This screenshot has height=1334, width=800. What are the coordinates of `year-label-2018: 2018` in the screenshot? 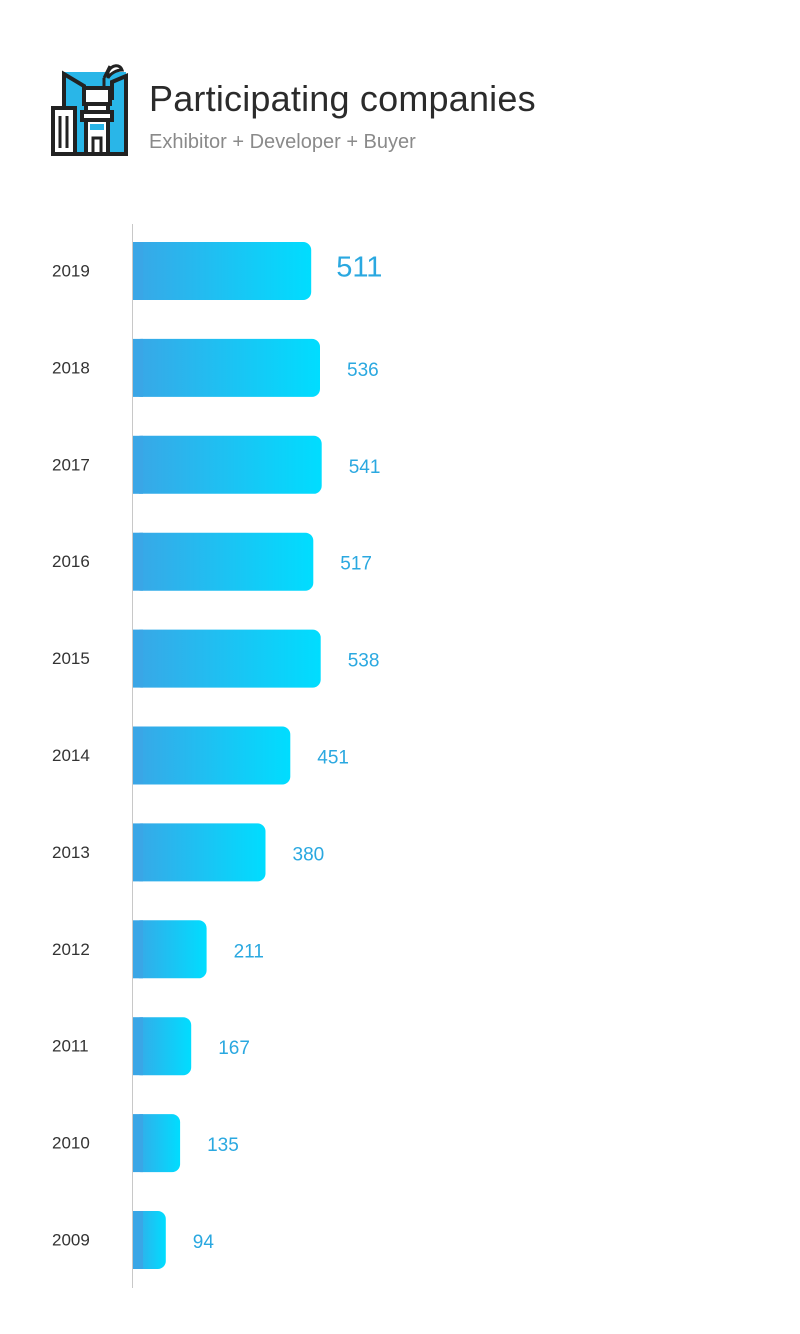 It's located at (71, 367).